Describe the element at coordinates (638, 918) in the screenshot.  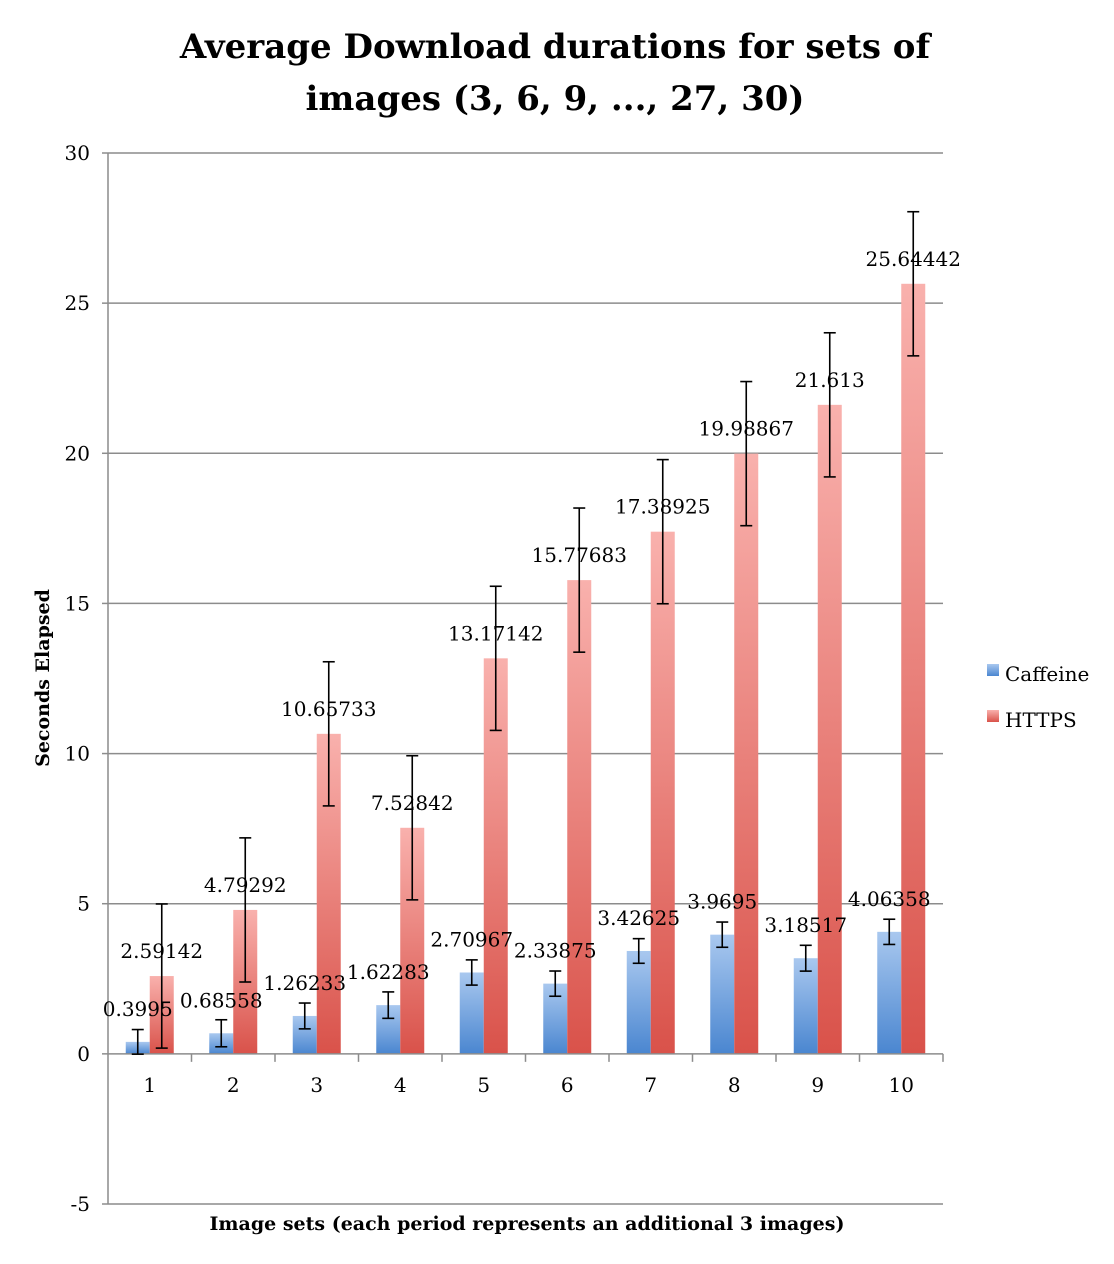
I see `data-label-caffeine: 3.42625` at that location.